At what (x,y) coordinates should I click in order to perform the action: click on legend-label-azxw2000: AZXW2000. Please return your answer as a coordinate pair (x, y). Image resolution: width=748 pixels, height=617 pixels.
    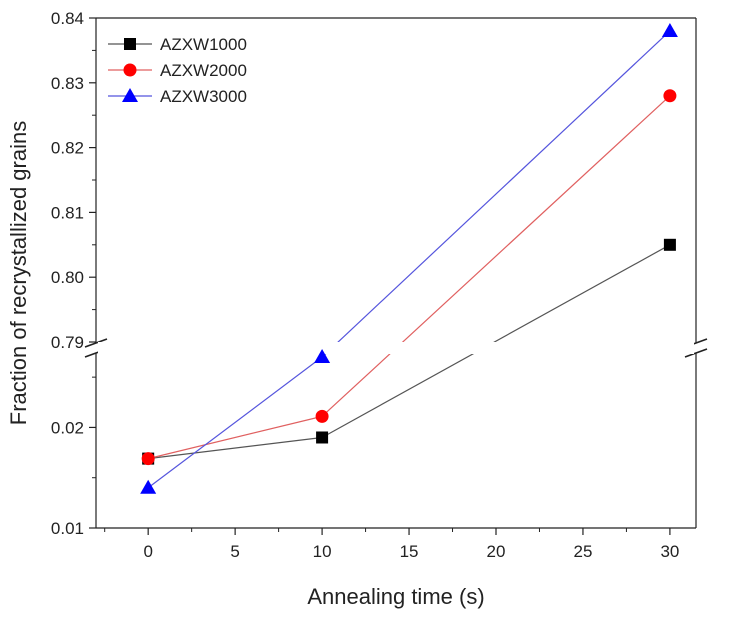
    Looking at the image, I should click on (203, 70).